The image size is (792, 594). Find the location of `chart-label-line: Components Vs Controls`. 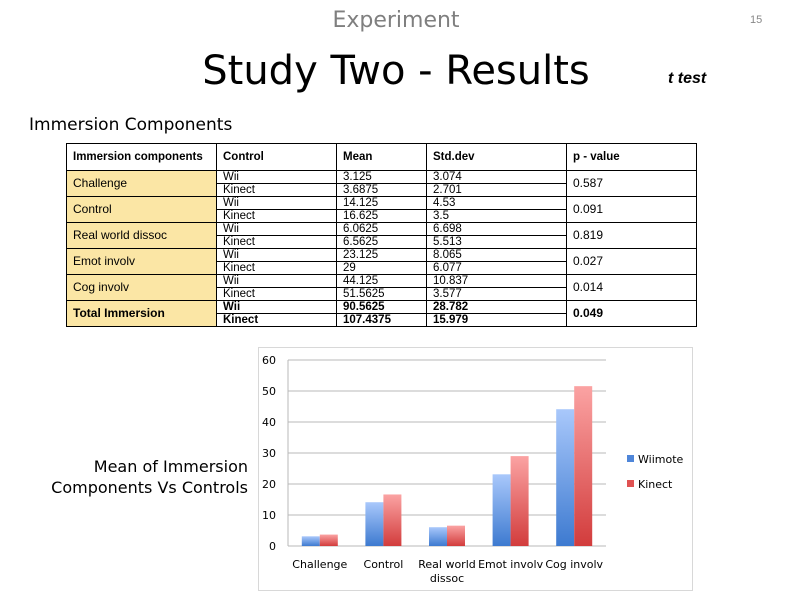

chart-label-line: Components Vs Controls is located at coordinates (149, 487).